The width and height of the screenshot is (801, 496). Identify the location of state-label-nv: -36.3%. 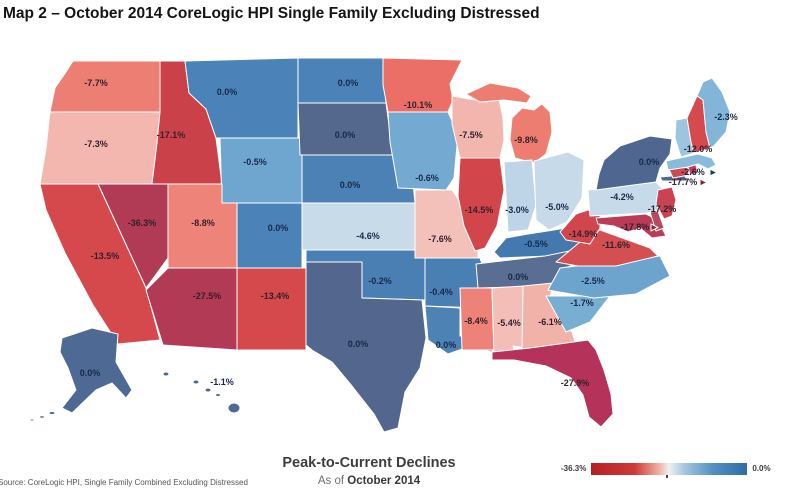
(142, 223).